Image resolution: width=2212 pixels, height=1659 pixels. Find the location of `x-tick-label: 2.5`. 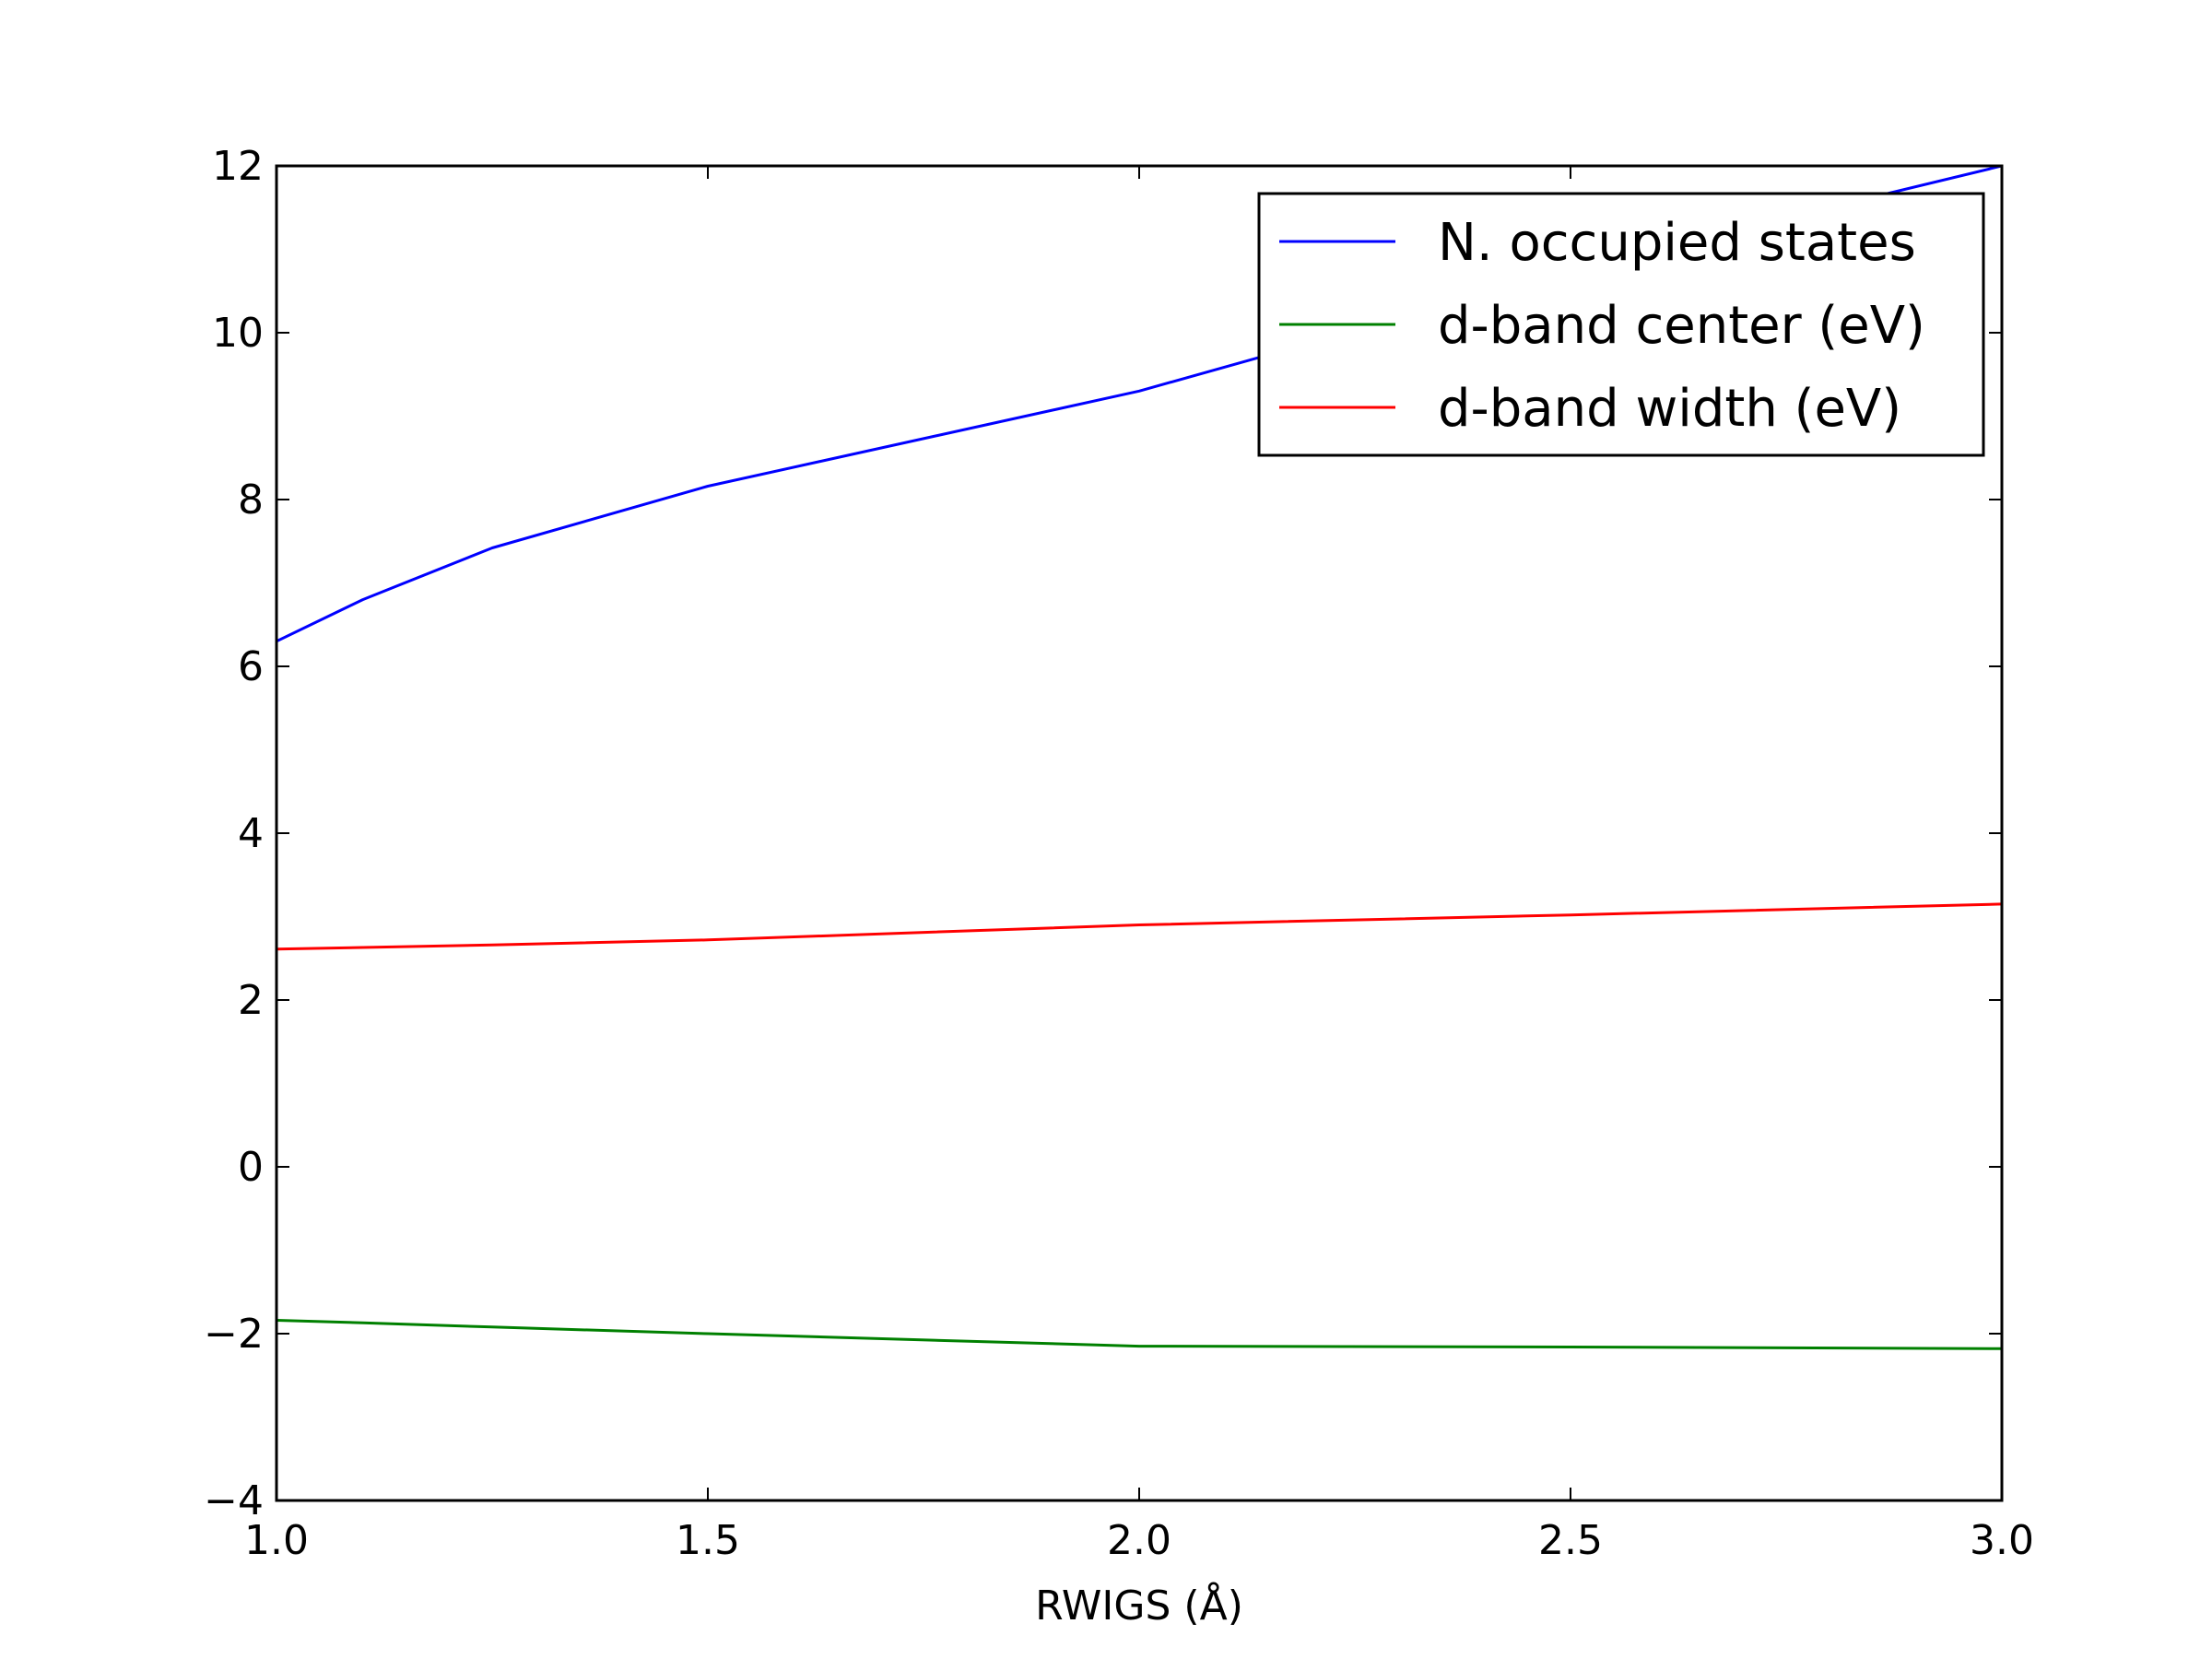

x-tick-label: 2.5 is located at coordinates (1570, 1540).